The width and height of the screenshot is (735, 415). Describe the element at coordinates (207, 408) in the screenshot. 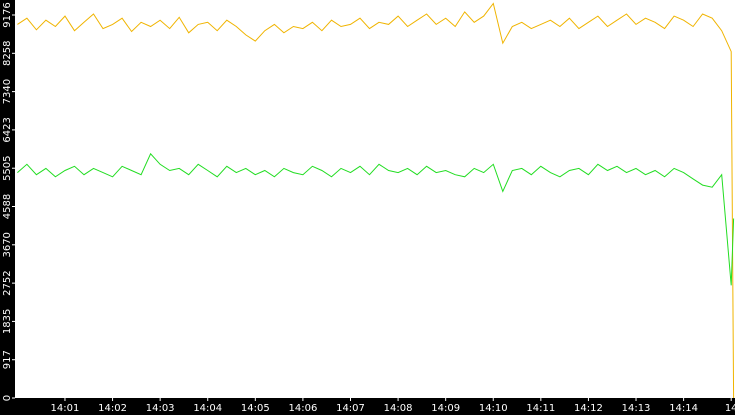

I see `x-tick-label: 14:04` at that location.